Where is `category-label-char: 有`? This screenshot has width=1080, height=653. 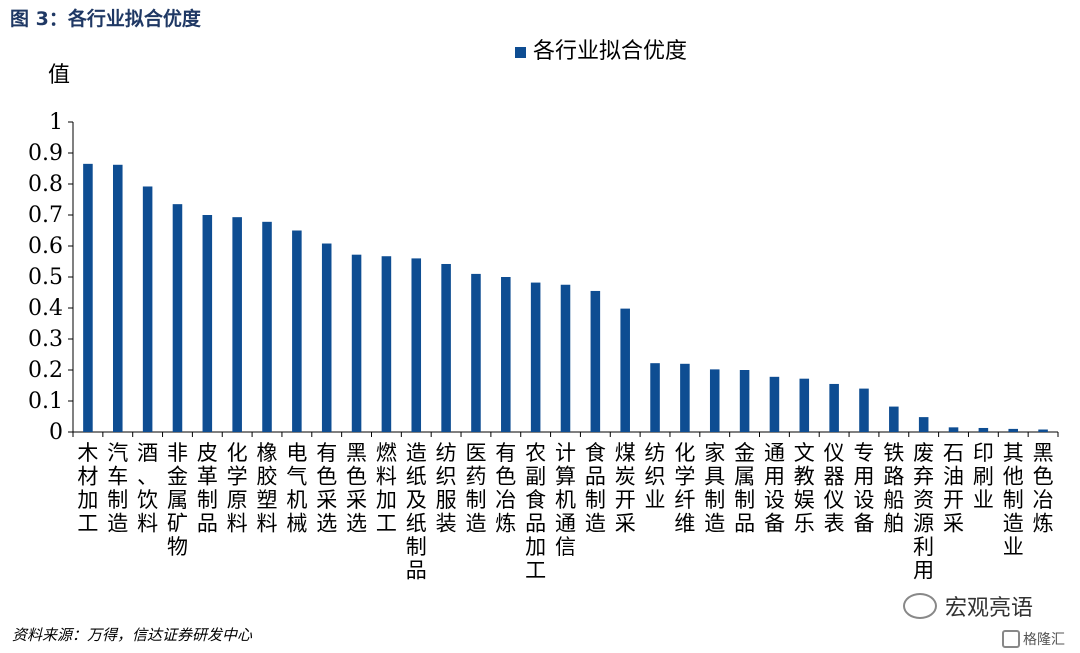 category-label-char: 有 is located at coordinates (326, 453).